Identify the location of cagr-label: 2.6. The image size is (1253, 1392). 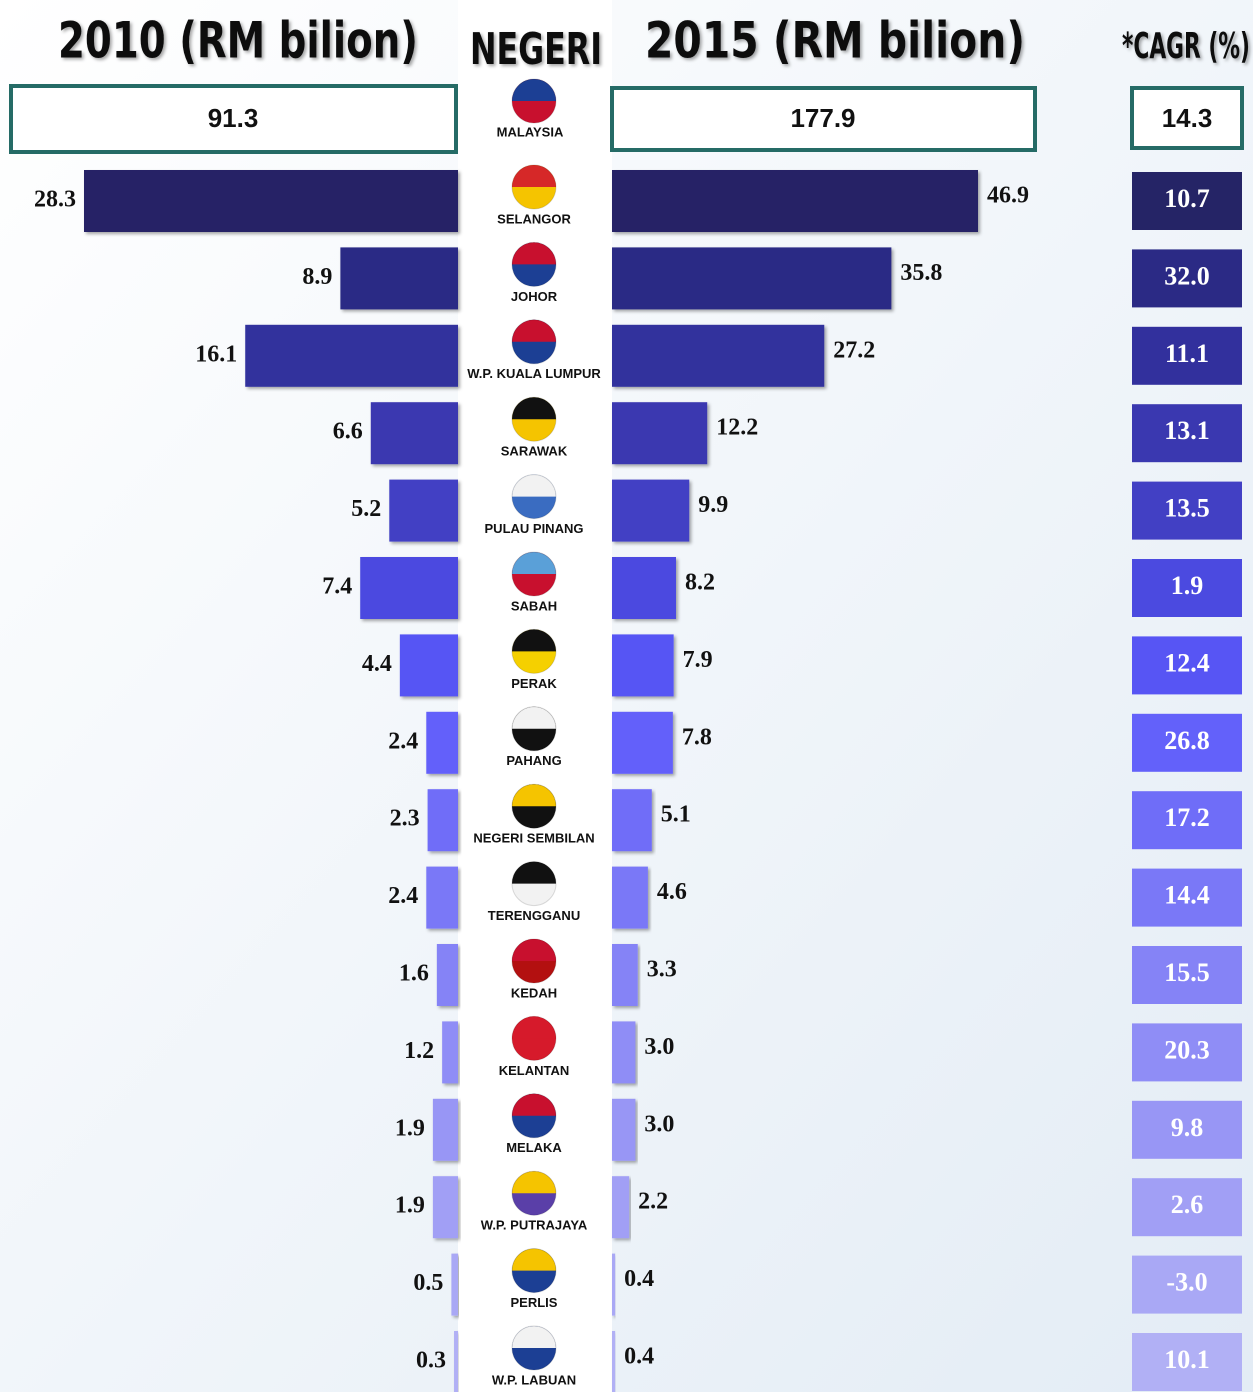
(1187, 1204).